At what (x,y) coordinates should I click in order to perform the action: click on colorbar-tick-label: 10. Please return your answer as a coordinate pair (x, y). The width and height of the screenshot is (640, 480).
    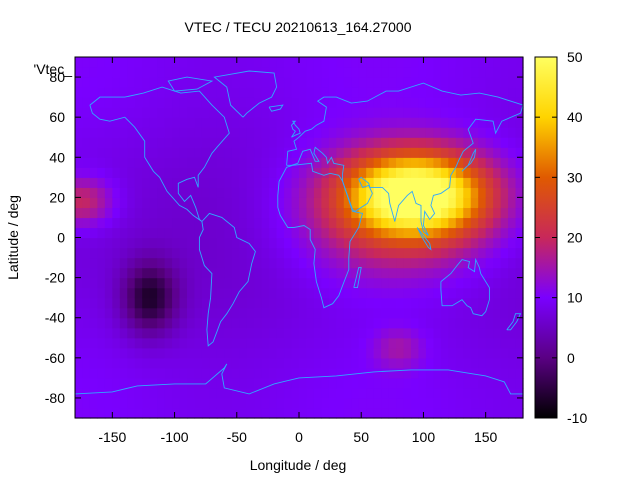
    Looking at the image, I should click on (575, 298).